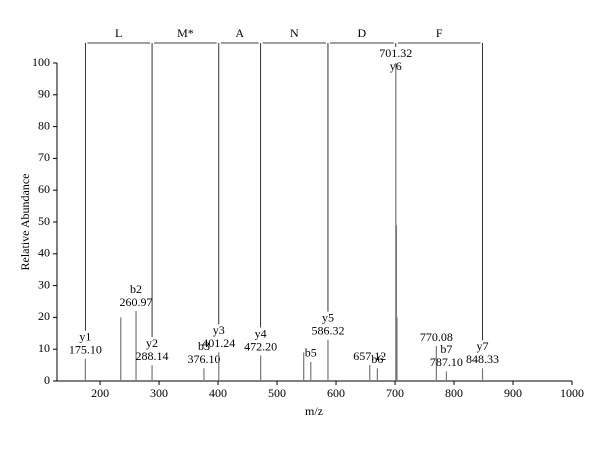 The height and width of the screenshot is (450, 600). What do you see at coordinates (327, 330) in the screenshot?
I see `value-label: 586.32` at bounding box center [327, 330].